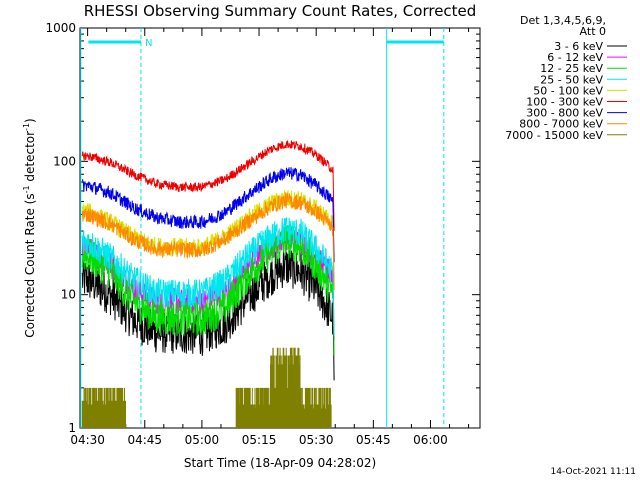 The image size is (640, 485). What do you see at coordinates (568, 90) in the screenshot?
I see `legend-label: 50 - 100 keV` at bounding box center [568, 90].